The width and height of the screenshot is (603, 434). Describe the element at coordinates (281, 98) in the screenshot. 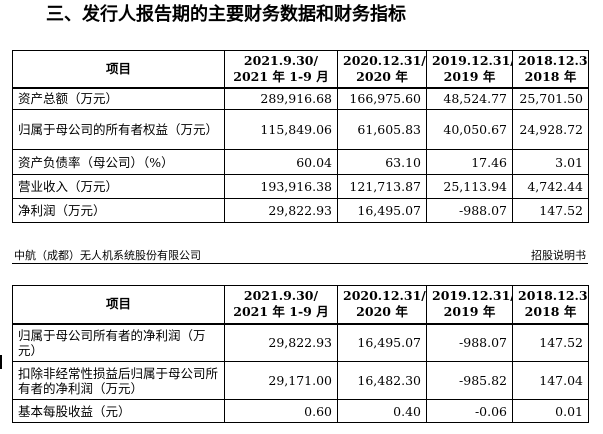

I see `cell-value: 289,916.68` at that location.